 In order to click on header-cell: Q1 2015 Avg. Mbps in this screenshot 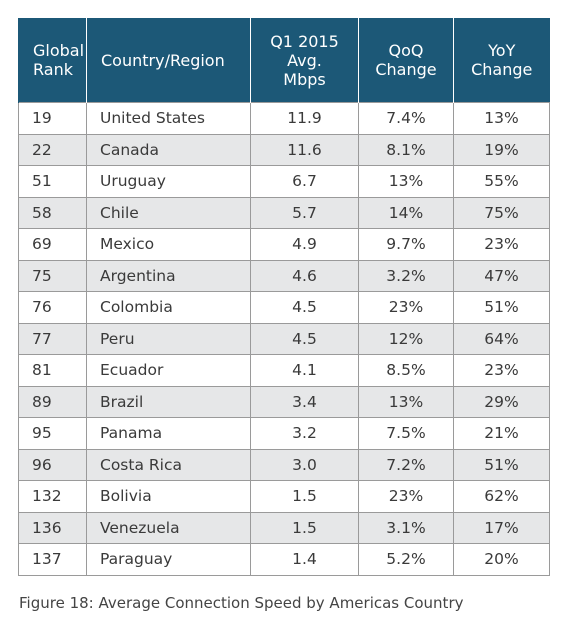, I will do `click(304, 60)`.